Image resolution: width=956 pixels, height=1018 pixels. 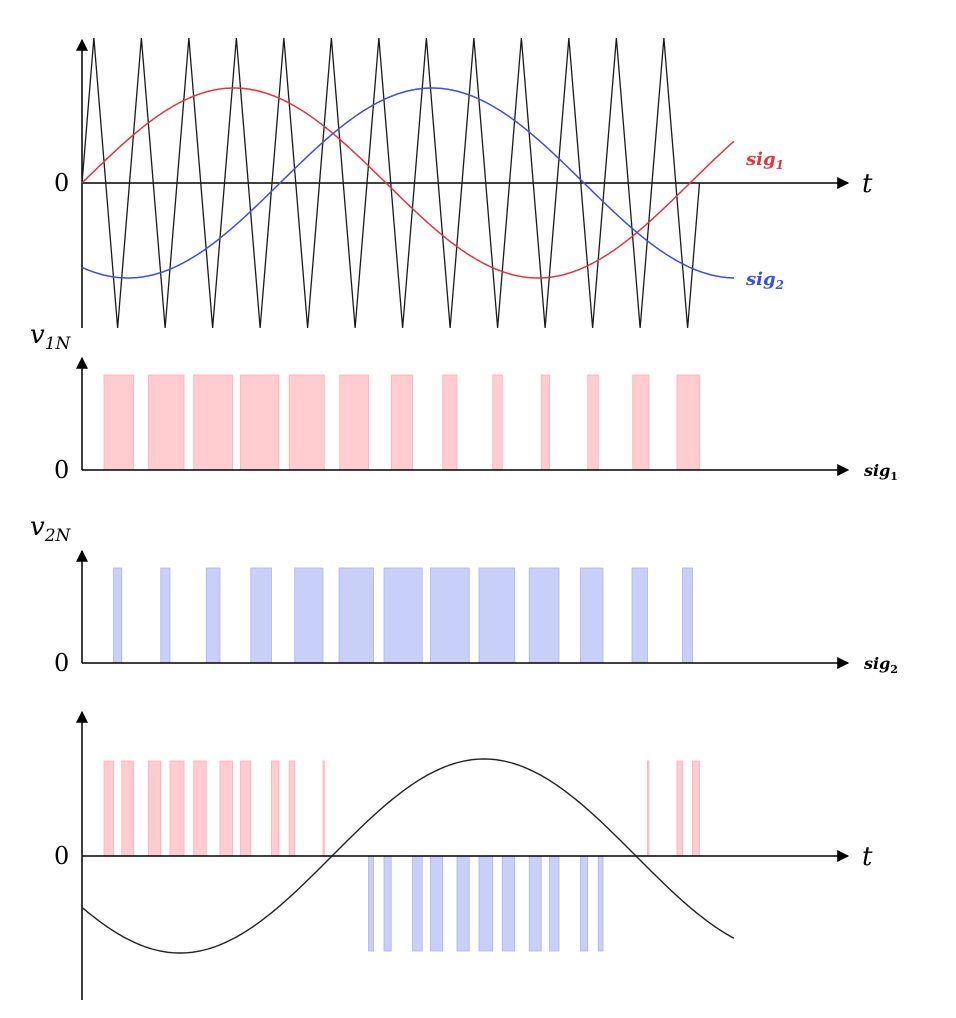 I want to click on line-voltage-pulses, so click(x=401, y=856).